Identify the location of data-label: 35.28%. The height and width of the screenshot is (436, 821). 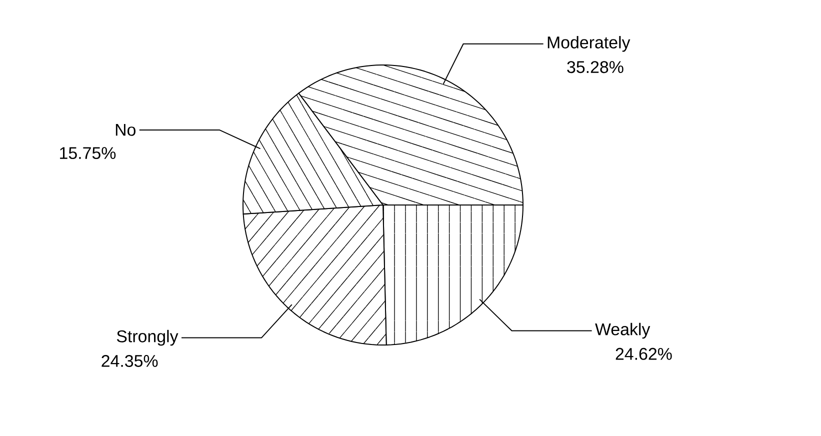
(595, 67).